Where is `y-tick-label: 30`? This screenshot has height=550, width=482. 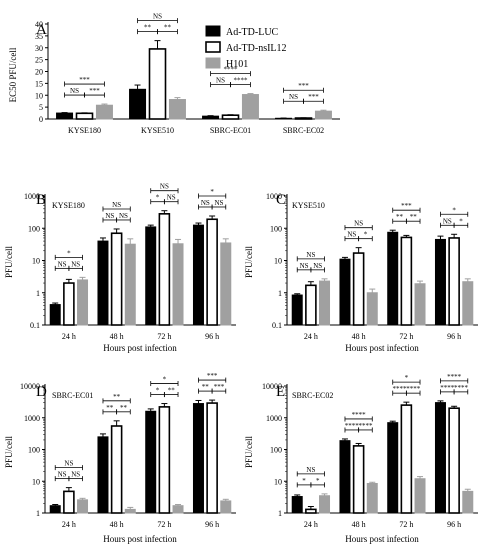
y-tick-label: 30 is located at coordinates (39, 48).